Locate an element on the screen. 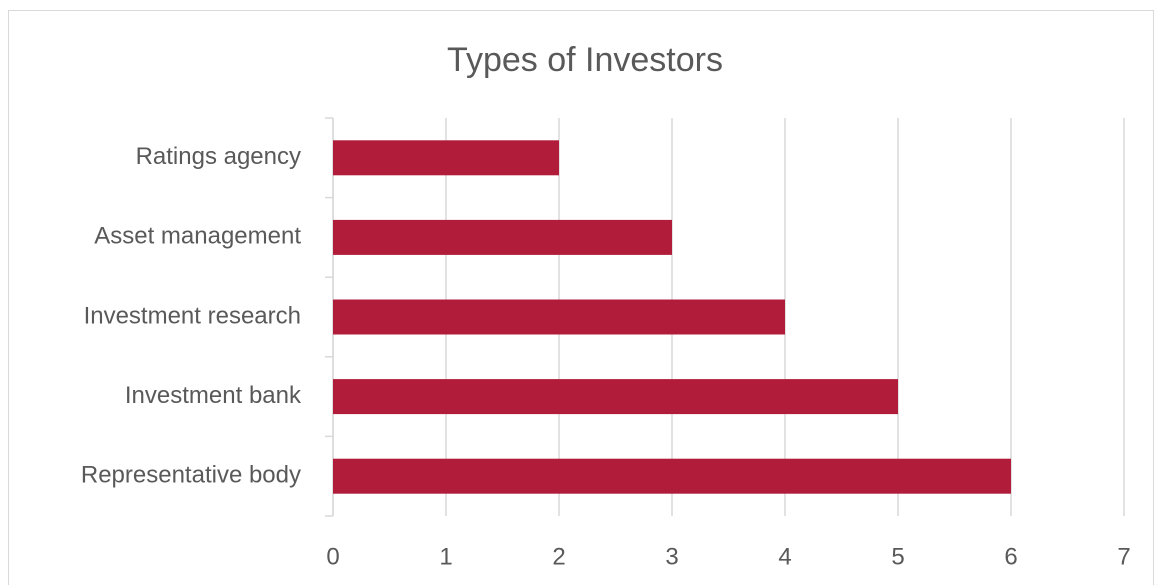  x-tick-label: 0 is located at coordinates (332, 556).